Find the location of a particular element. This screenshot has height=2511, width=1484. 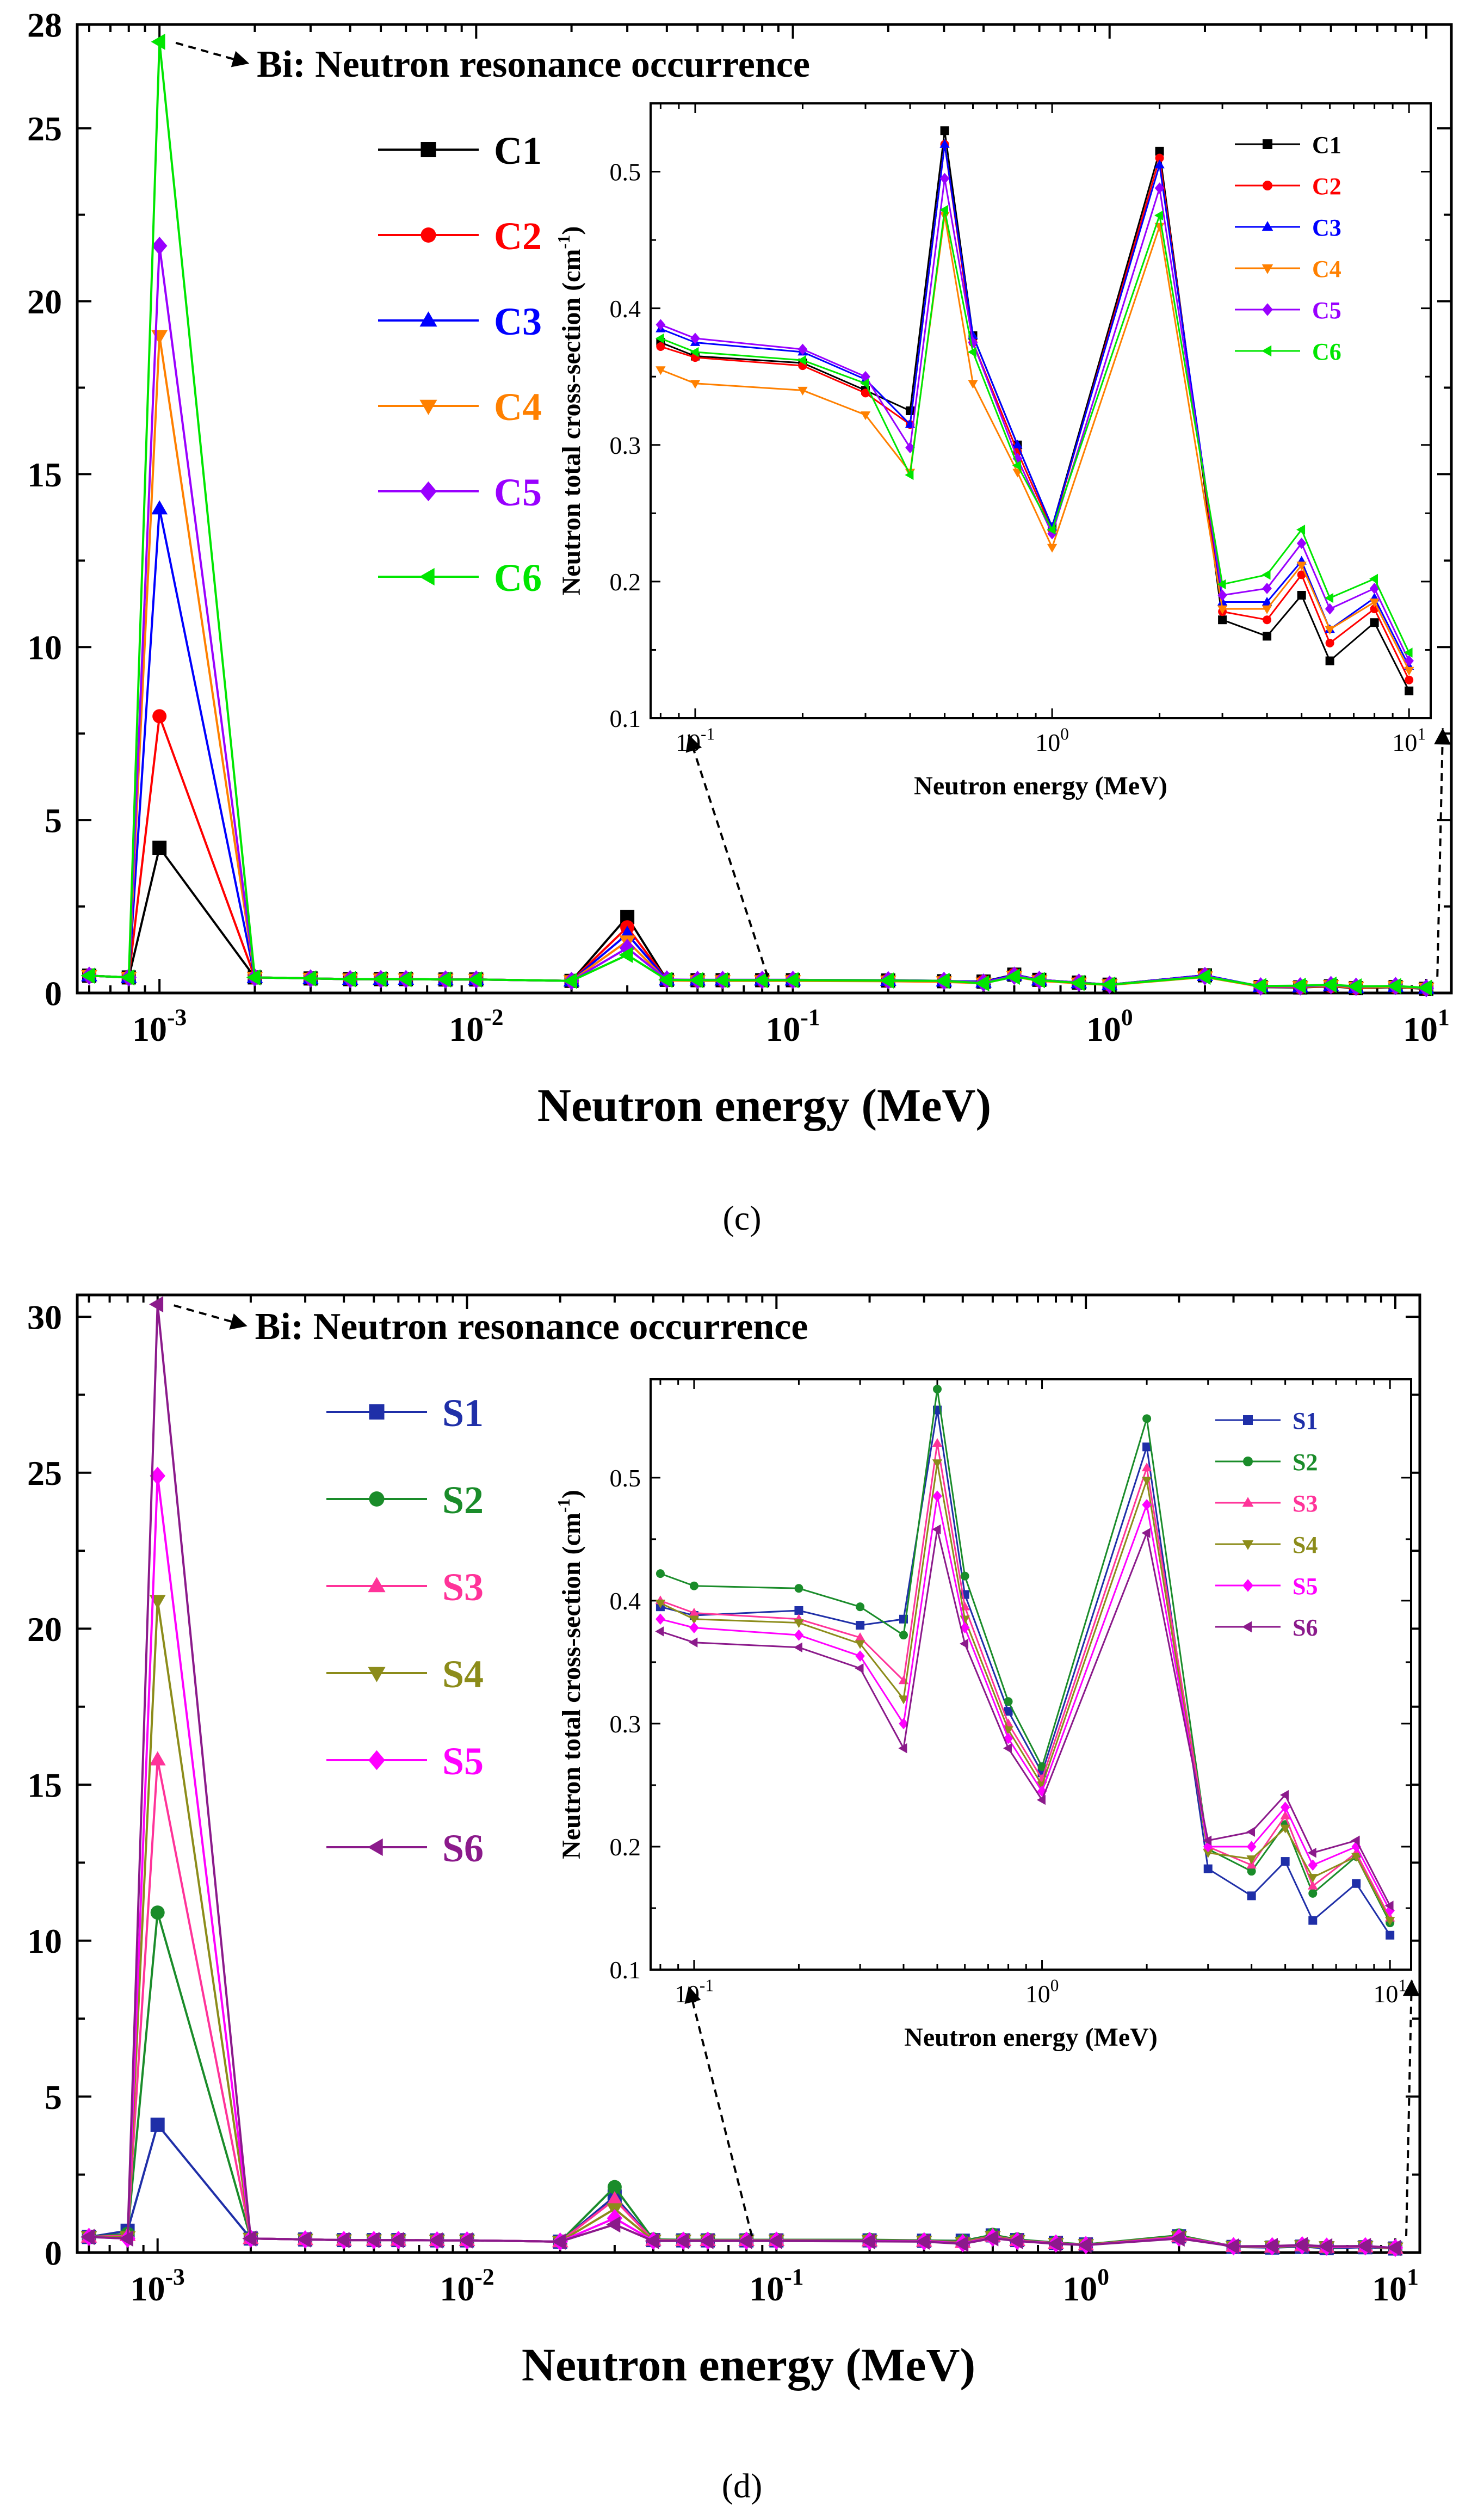

inset-pointer-left is located at coordinates (728, 855).